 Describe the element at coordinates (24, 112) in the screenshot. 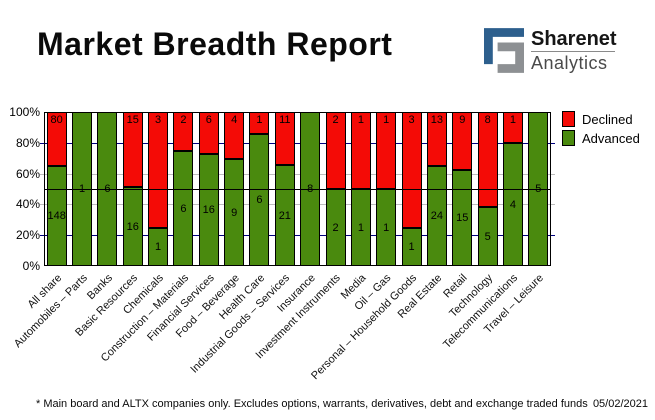

I see `y-axis-tick-label: 100%` at that location.